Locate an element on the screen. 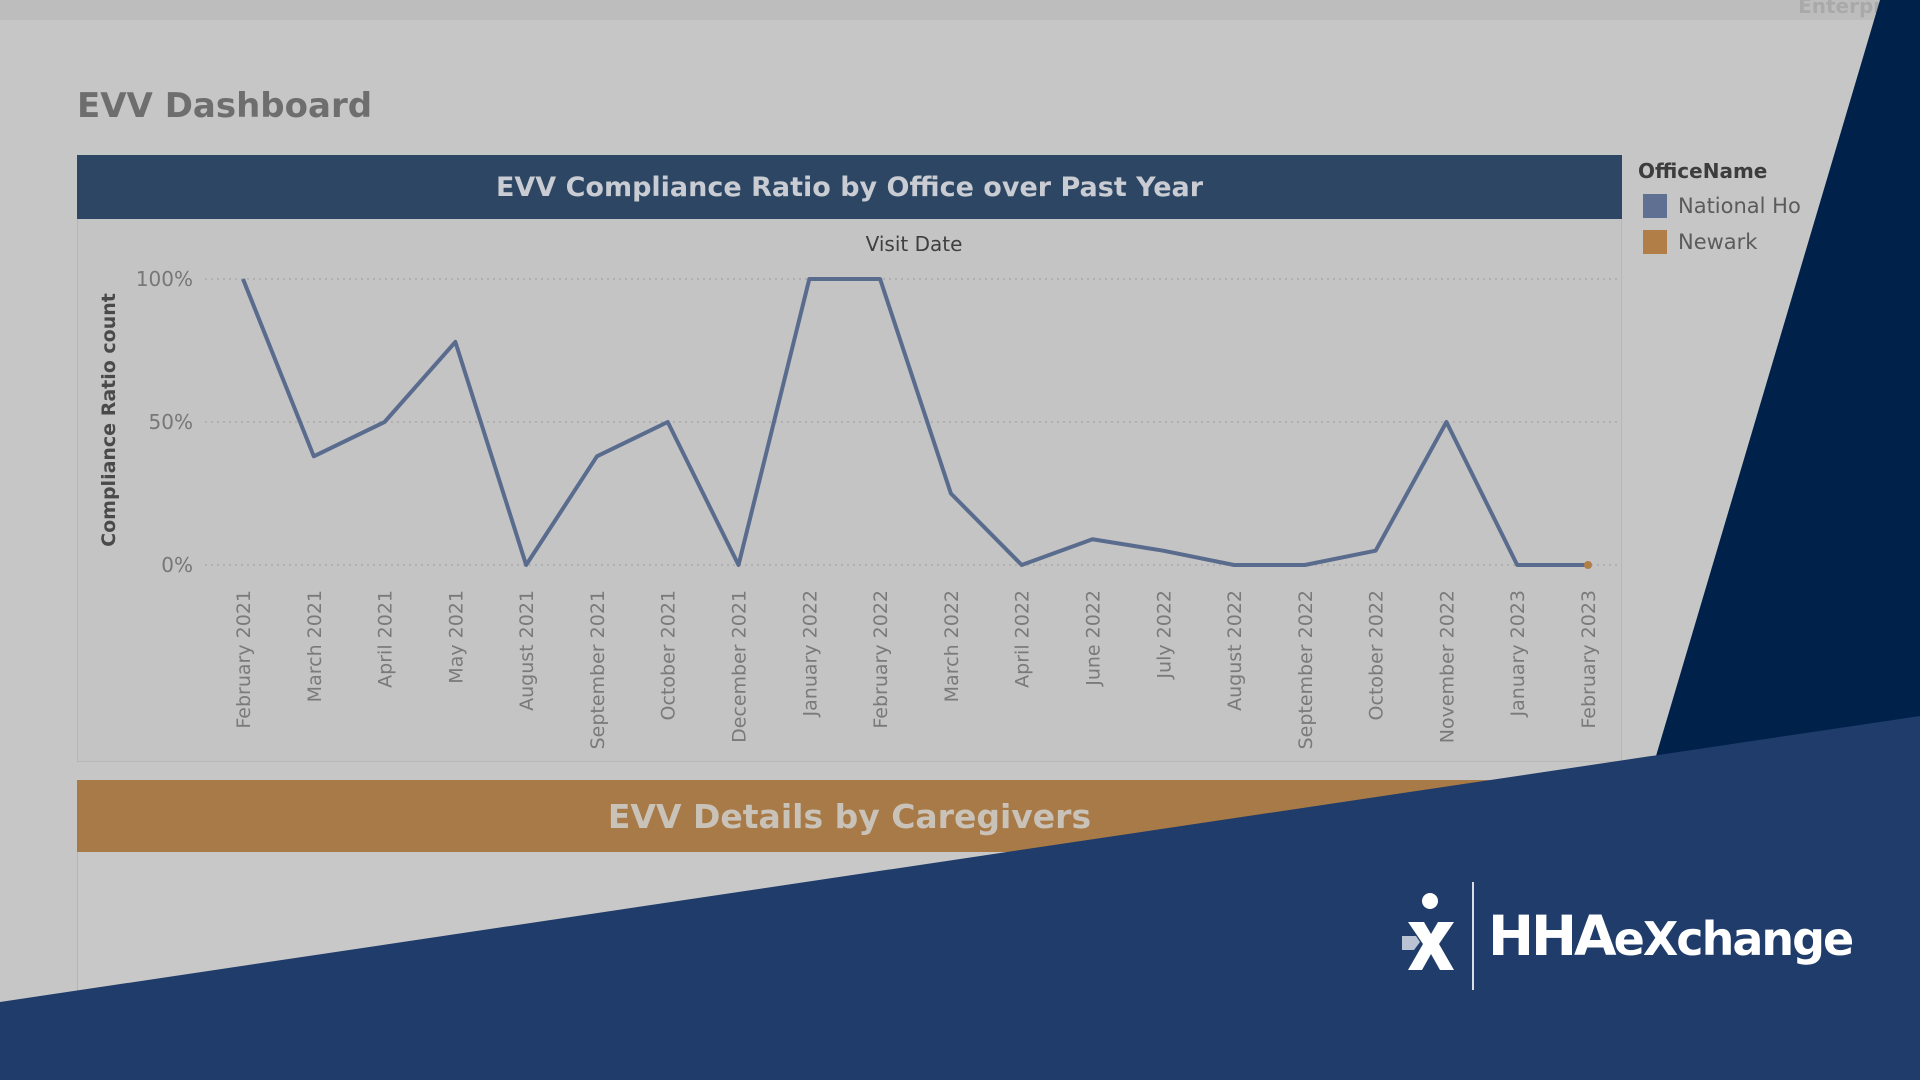  logo-wordmark: HHAeXchange is located at coordinates (1671, 936).